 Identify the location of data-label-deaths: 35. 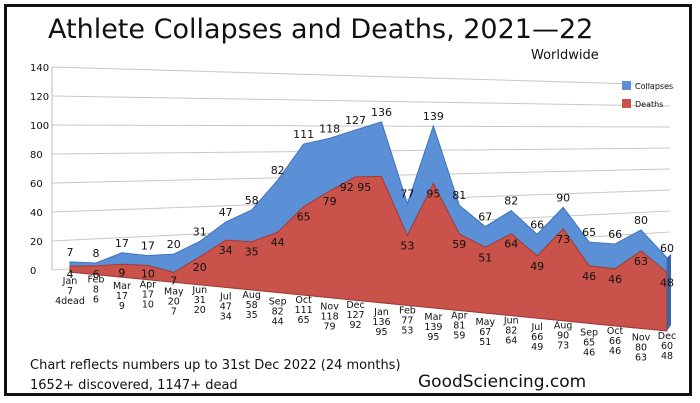
(252, 252).